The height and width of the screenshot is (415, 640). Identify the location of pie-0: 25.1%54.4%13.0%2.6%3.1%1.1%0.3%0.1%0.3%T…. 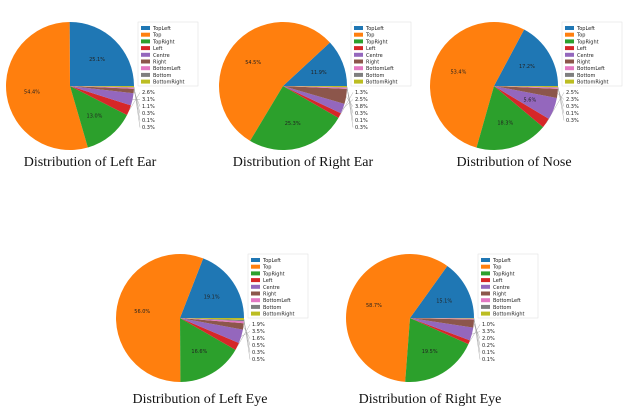
(102, 85).